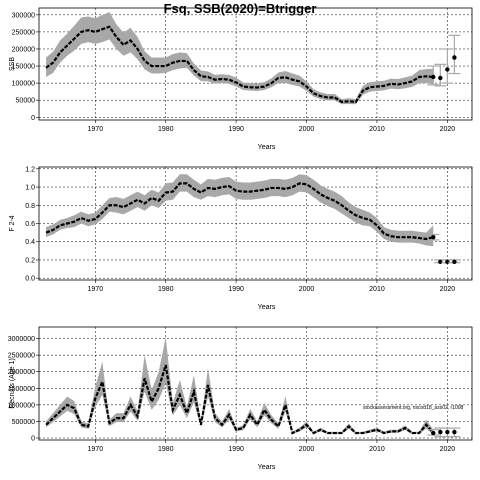 The height and width of the screenshot is (480, 480). I want to click on y-tick-label: 1.0, so click(30, 188).